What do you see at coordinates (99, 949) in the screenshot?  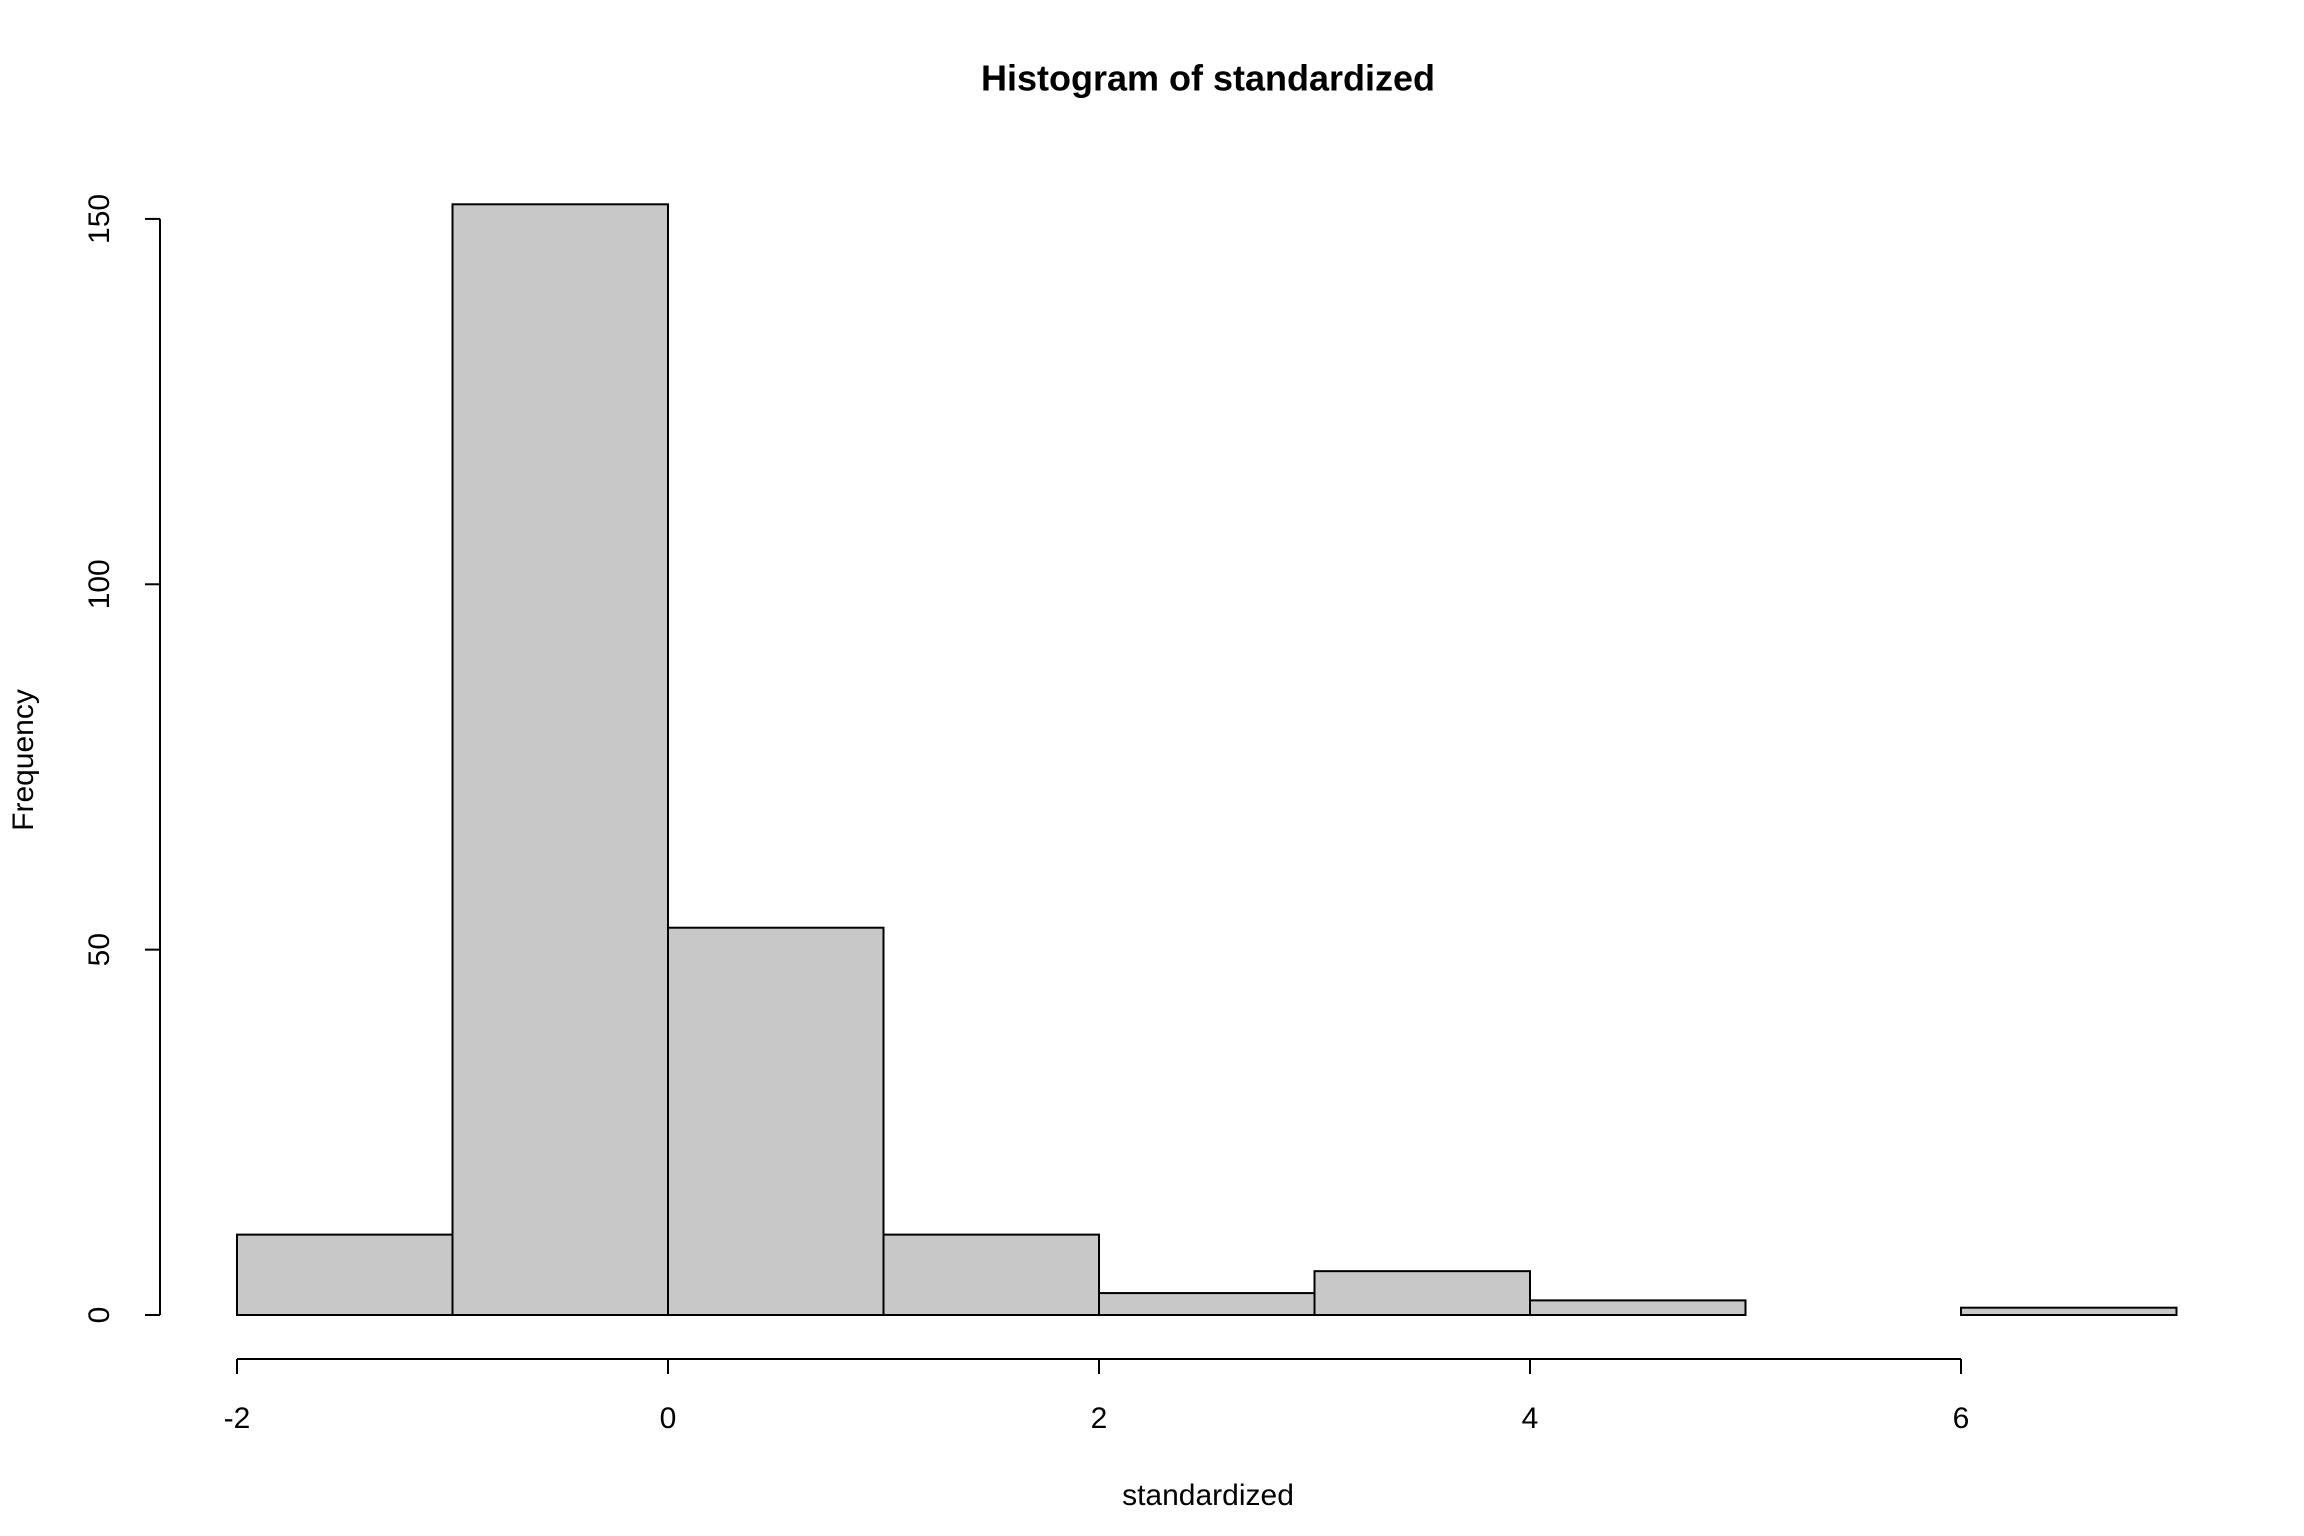 I see `y-tick-label: 50` at bounding box center [99, 949].